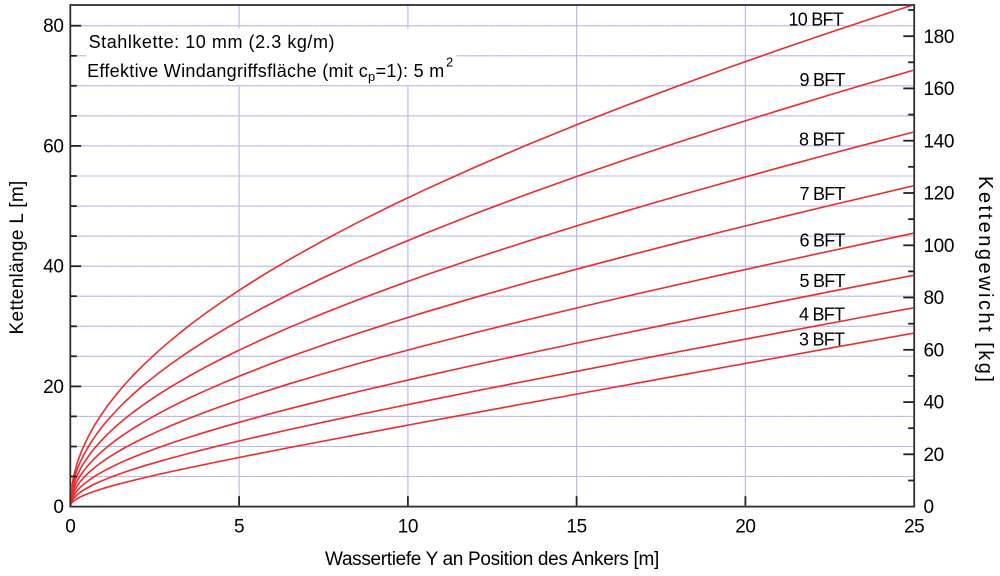  Describe the element at coordinates (822, 340) in the screenshot. I see `svg-text: 3 BFT` at that location.